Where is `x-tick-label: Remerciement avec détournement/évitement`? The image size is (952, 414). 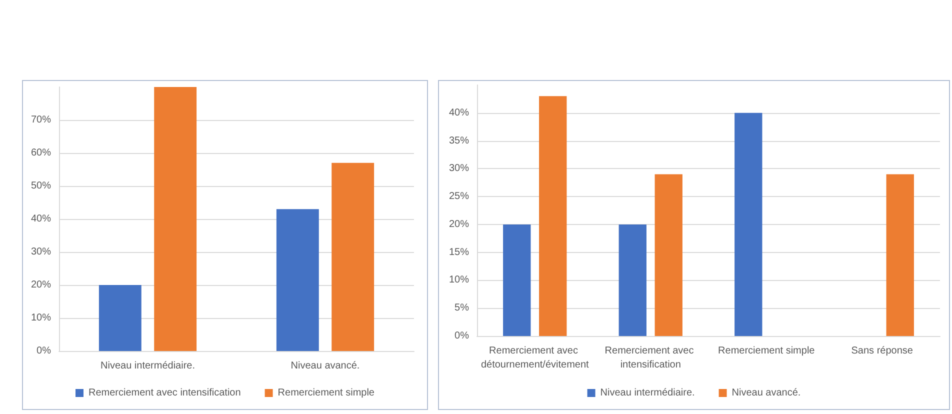 x-tick-label: Remerciement avec détournement/évitement is located at coordinates (535, 358).